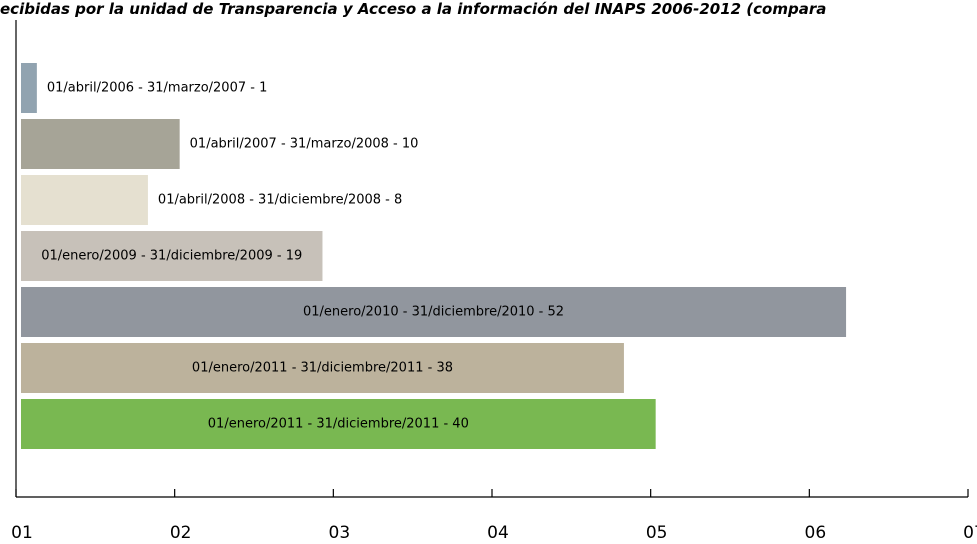 The image size is (977, 544). I want to click on bar-label: 01/enero/2009 - 31/diciembre/2009 - 19, so click(171, 256).